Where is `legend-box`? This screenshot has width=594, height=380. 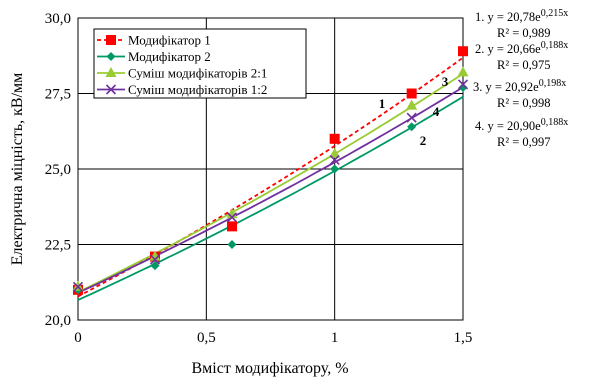 legend-box is located at coordinates (200, 63).